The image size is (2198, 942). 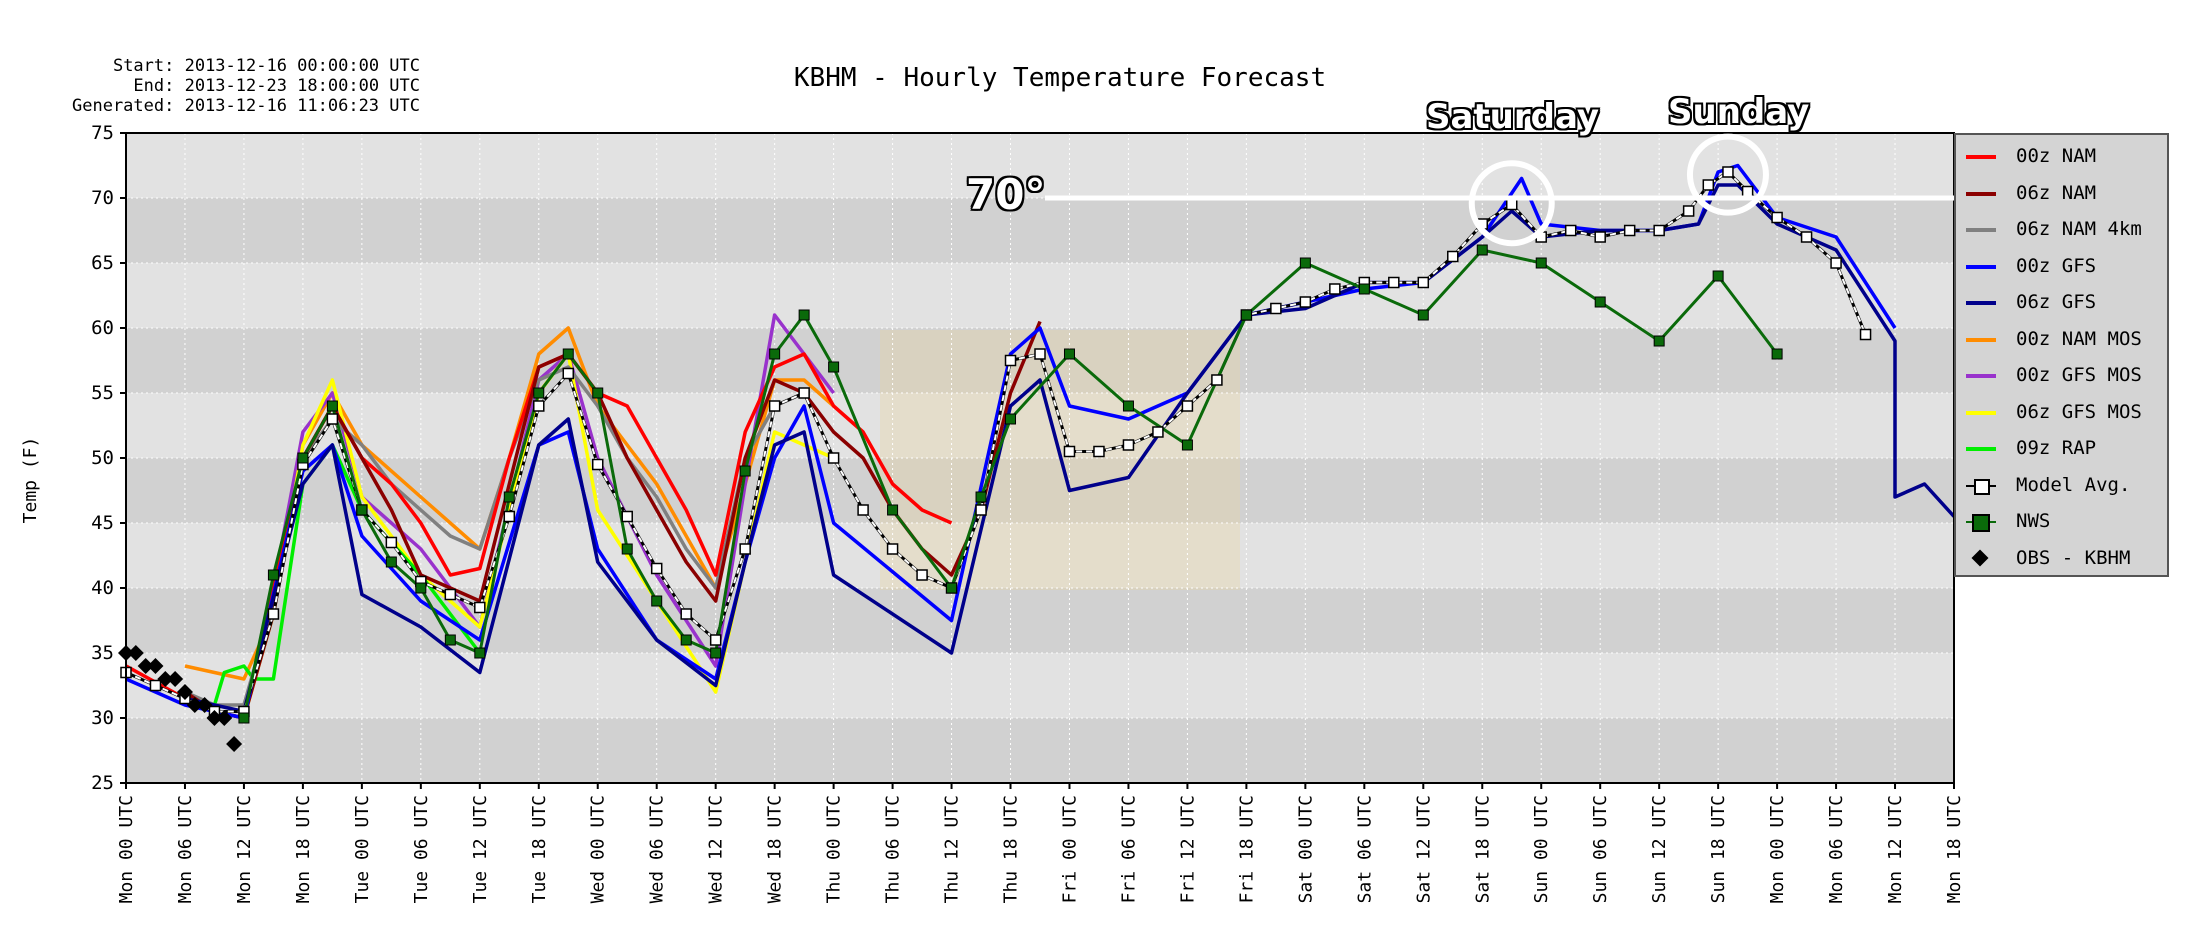 I want to click on x-tick-label: Fri 06 UTC, so click(x=1128, y=849).